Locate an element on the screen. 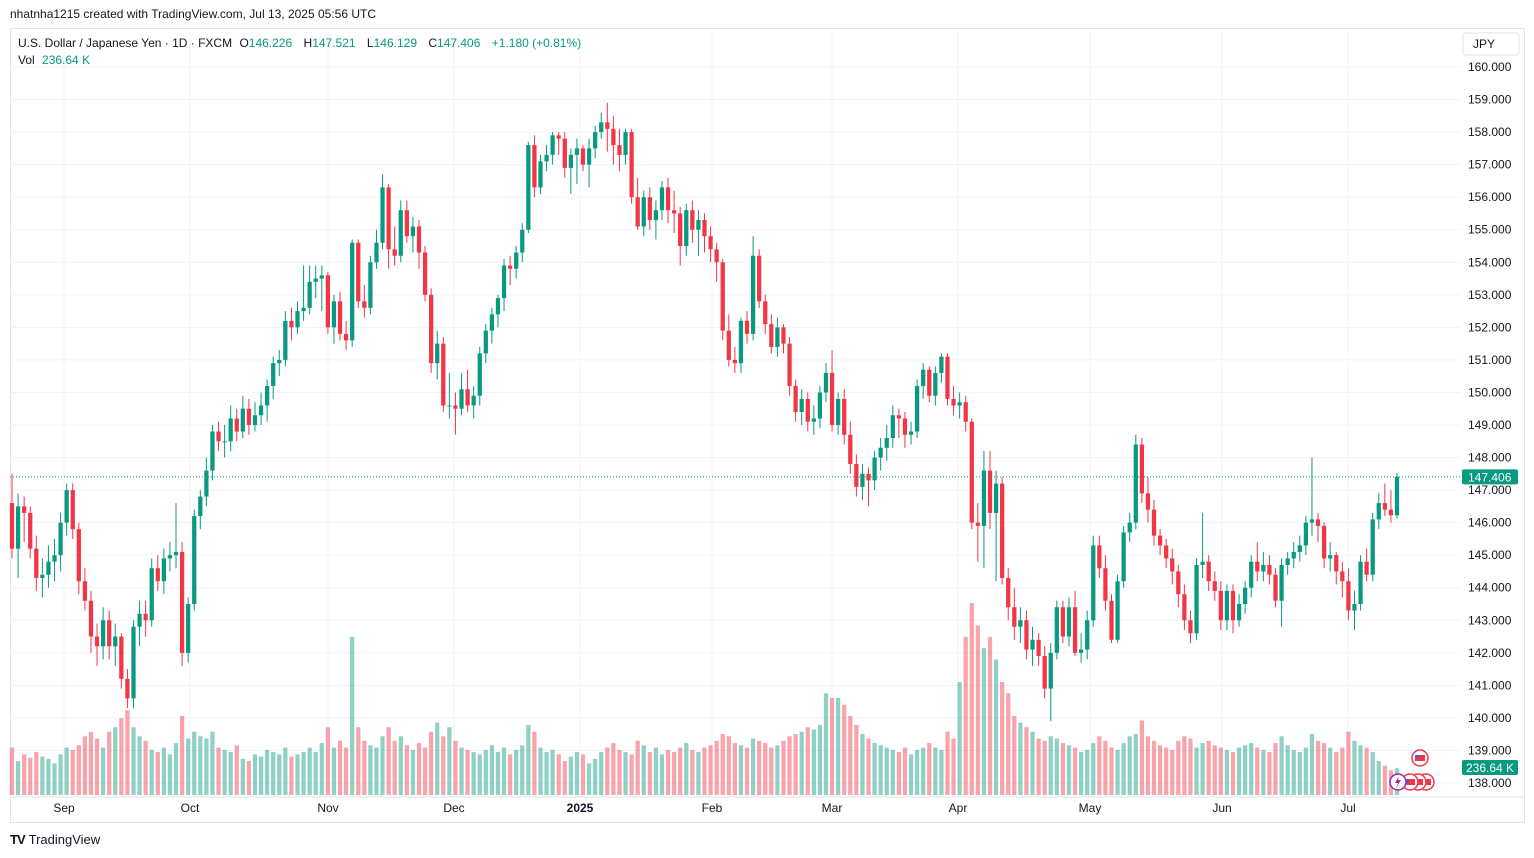 The width and height of the screenshot is (1534, 858). us-flag-icon is located at coordinates (1410, 782).